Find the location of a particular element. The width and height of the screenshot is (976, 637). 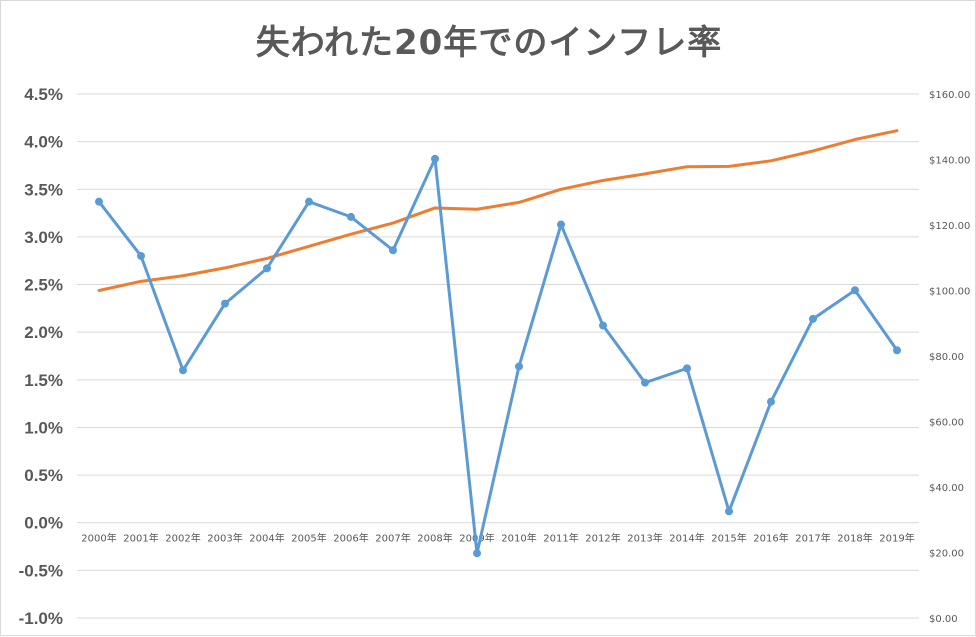

x-tick-label: 2007年 is located at coordinates (392, 538).